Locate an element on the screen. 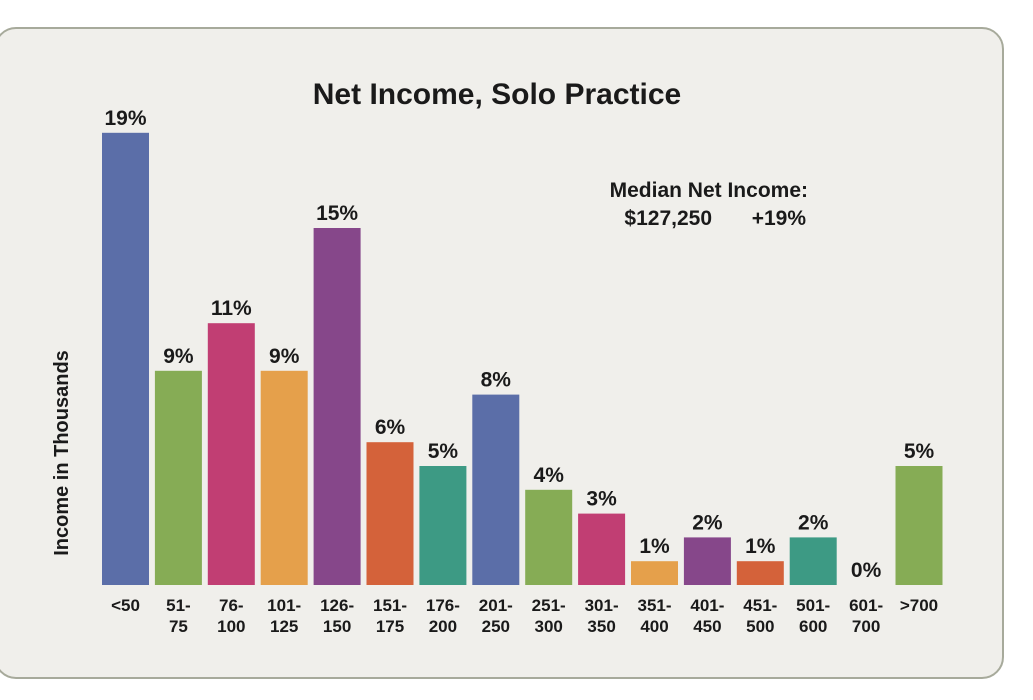 The height and width of the screenshot is (700, 1033). tick-label-9-1: 350 is located at coordinates (601, 626).